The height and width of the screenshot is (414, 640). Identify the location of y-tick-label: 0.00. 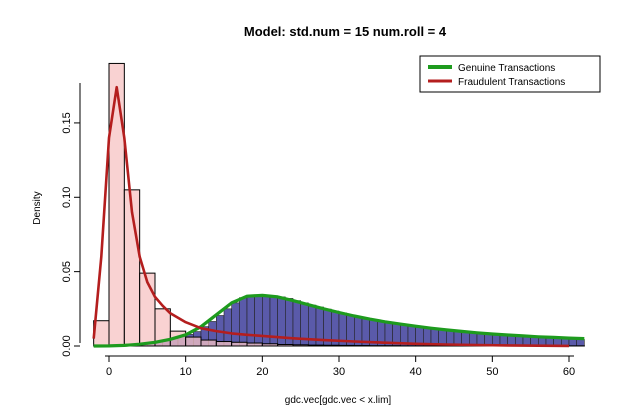
(67, 345).